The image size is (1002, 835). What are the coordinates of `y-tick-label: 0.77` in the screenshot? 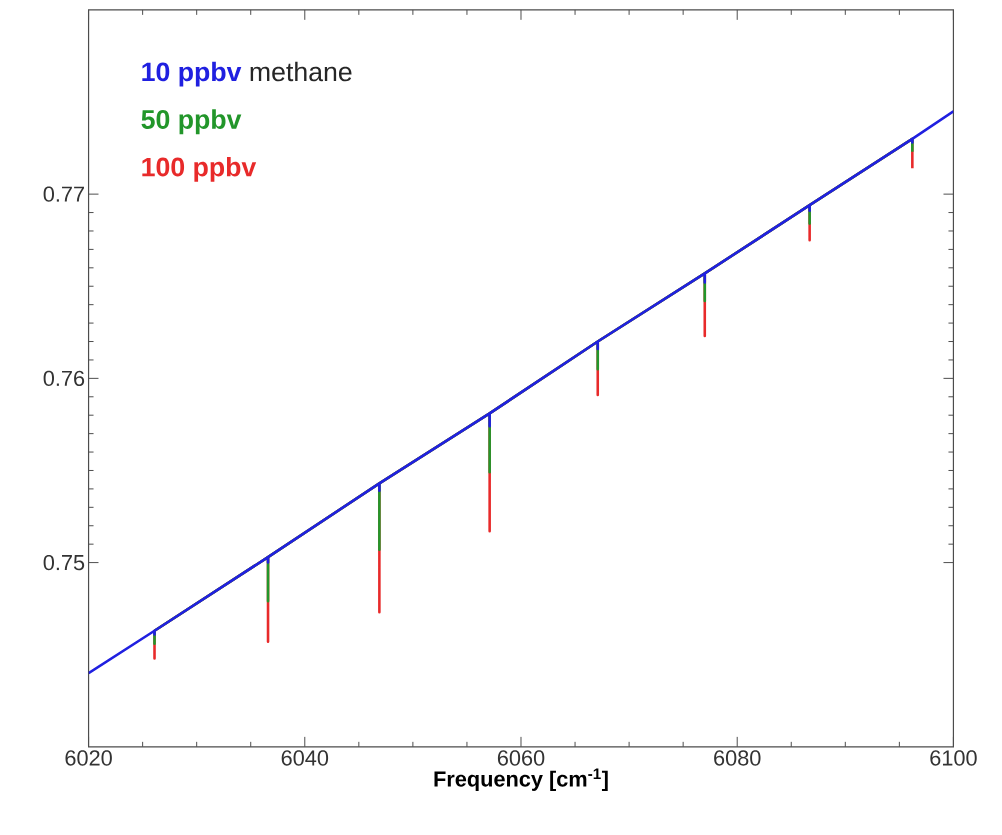 It's located at (63, 194).